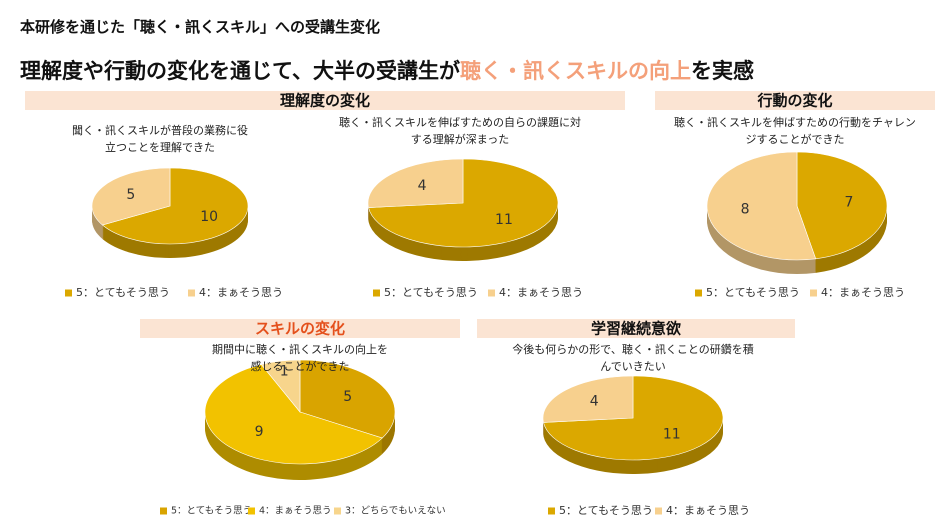 Image resolution: width=944 pixels, height=532 pixels. Describe the element at coordinates (284, 371) in the screenshot. I see `value-label: 1` at that location.